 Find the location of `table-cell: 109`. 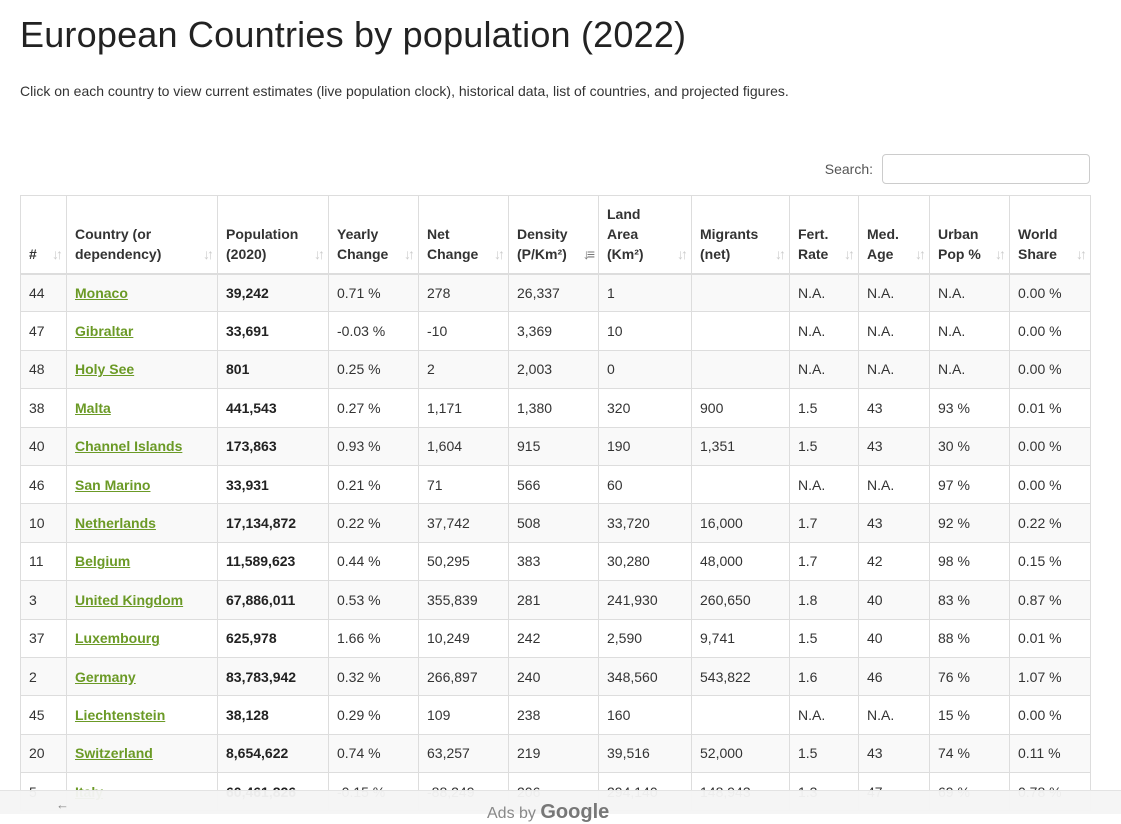

table-cell: 109 is located at coordinates (463, 715).